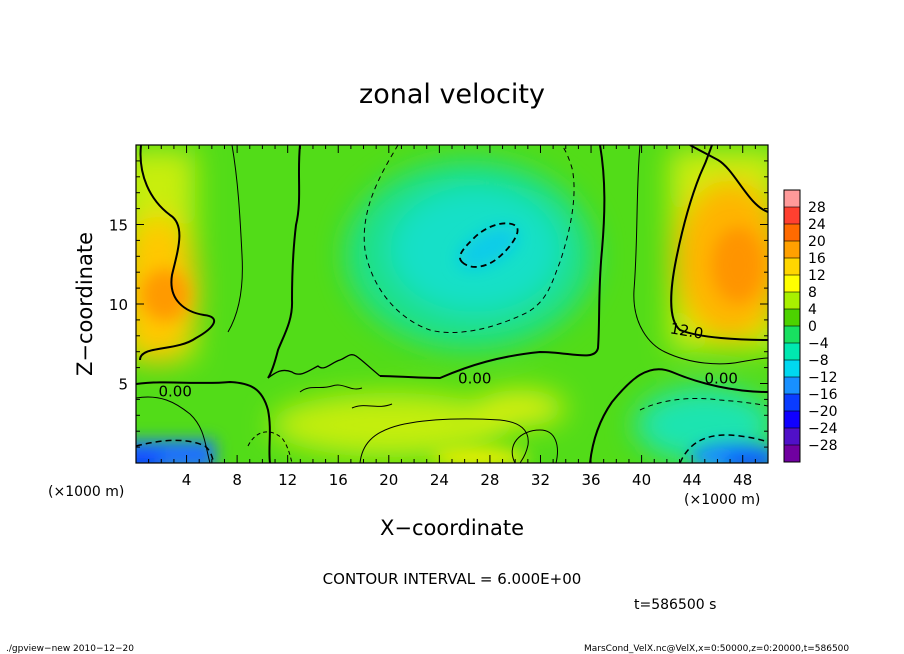 This screenshot has width=904, height=654. Describe the element at coordinates (237, 480) in the screenshot. I see `x-tick-label: 8` at that location.